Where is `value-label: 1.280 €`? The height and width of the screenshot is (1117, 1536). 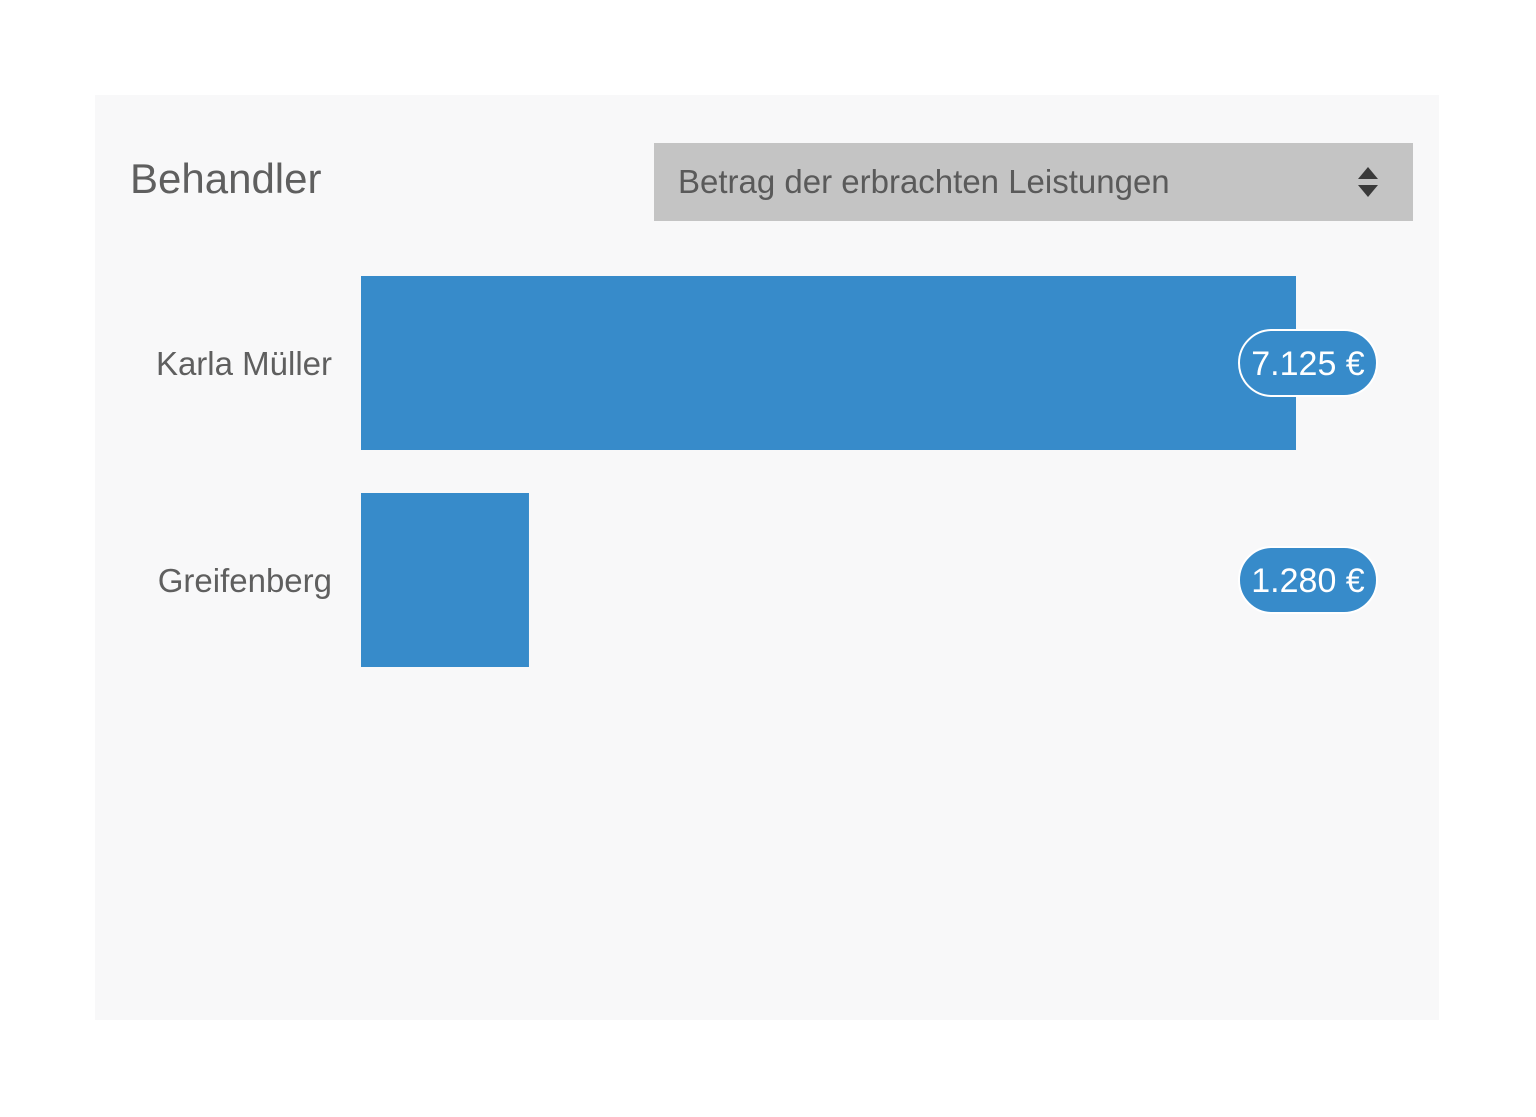
value-label: 1.280 € is located at coordinates (1308, 581).